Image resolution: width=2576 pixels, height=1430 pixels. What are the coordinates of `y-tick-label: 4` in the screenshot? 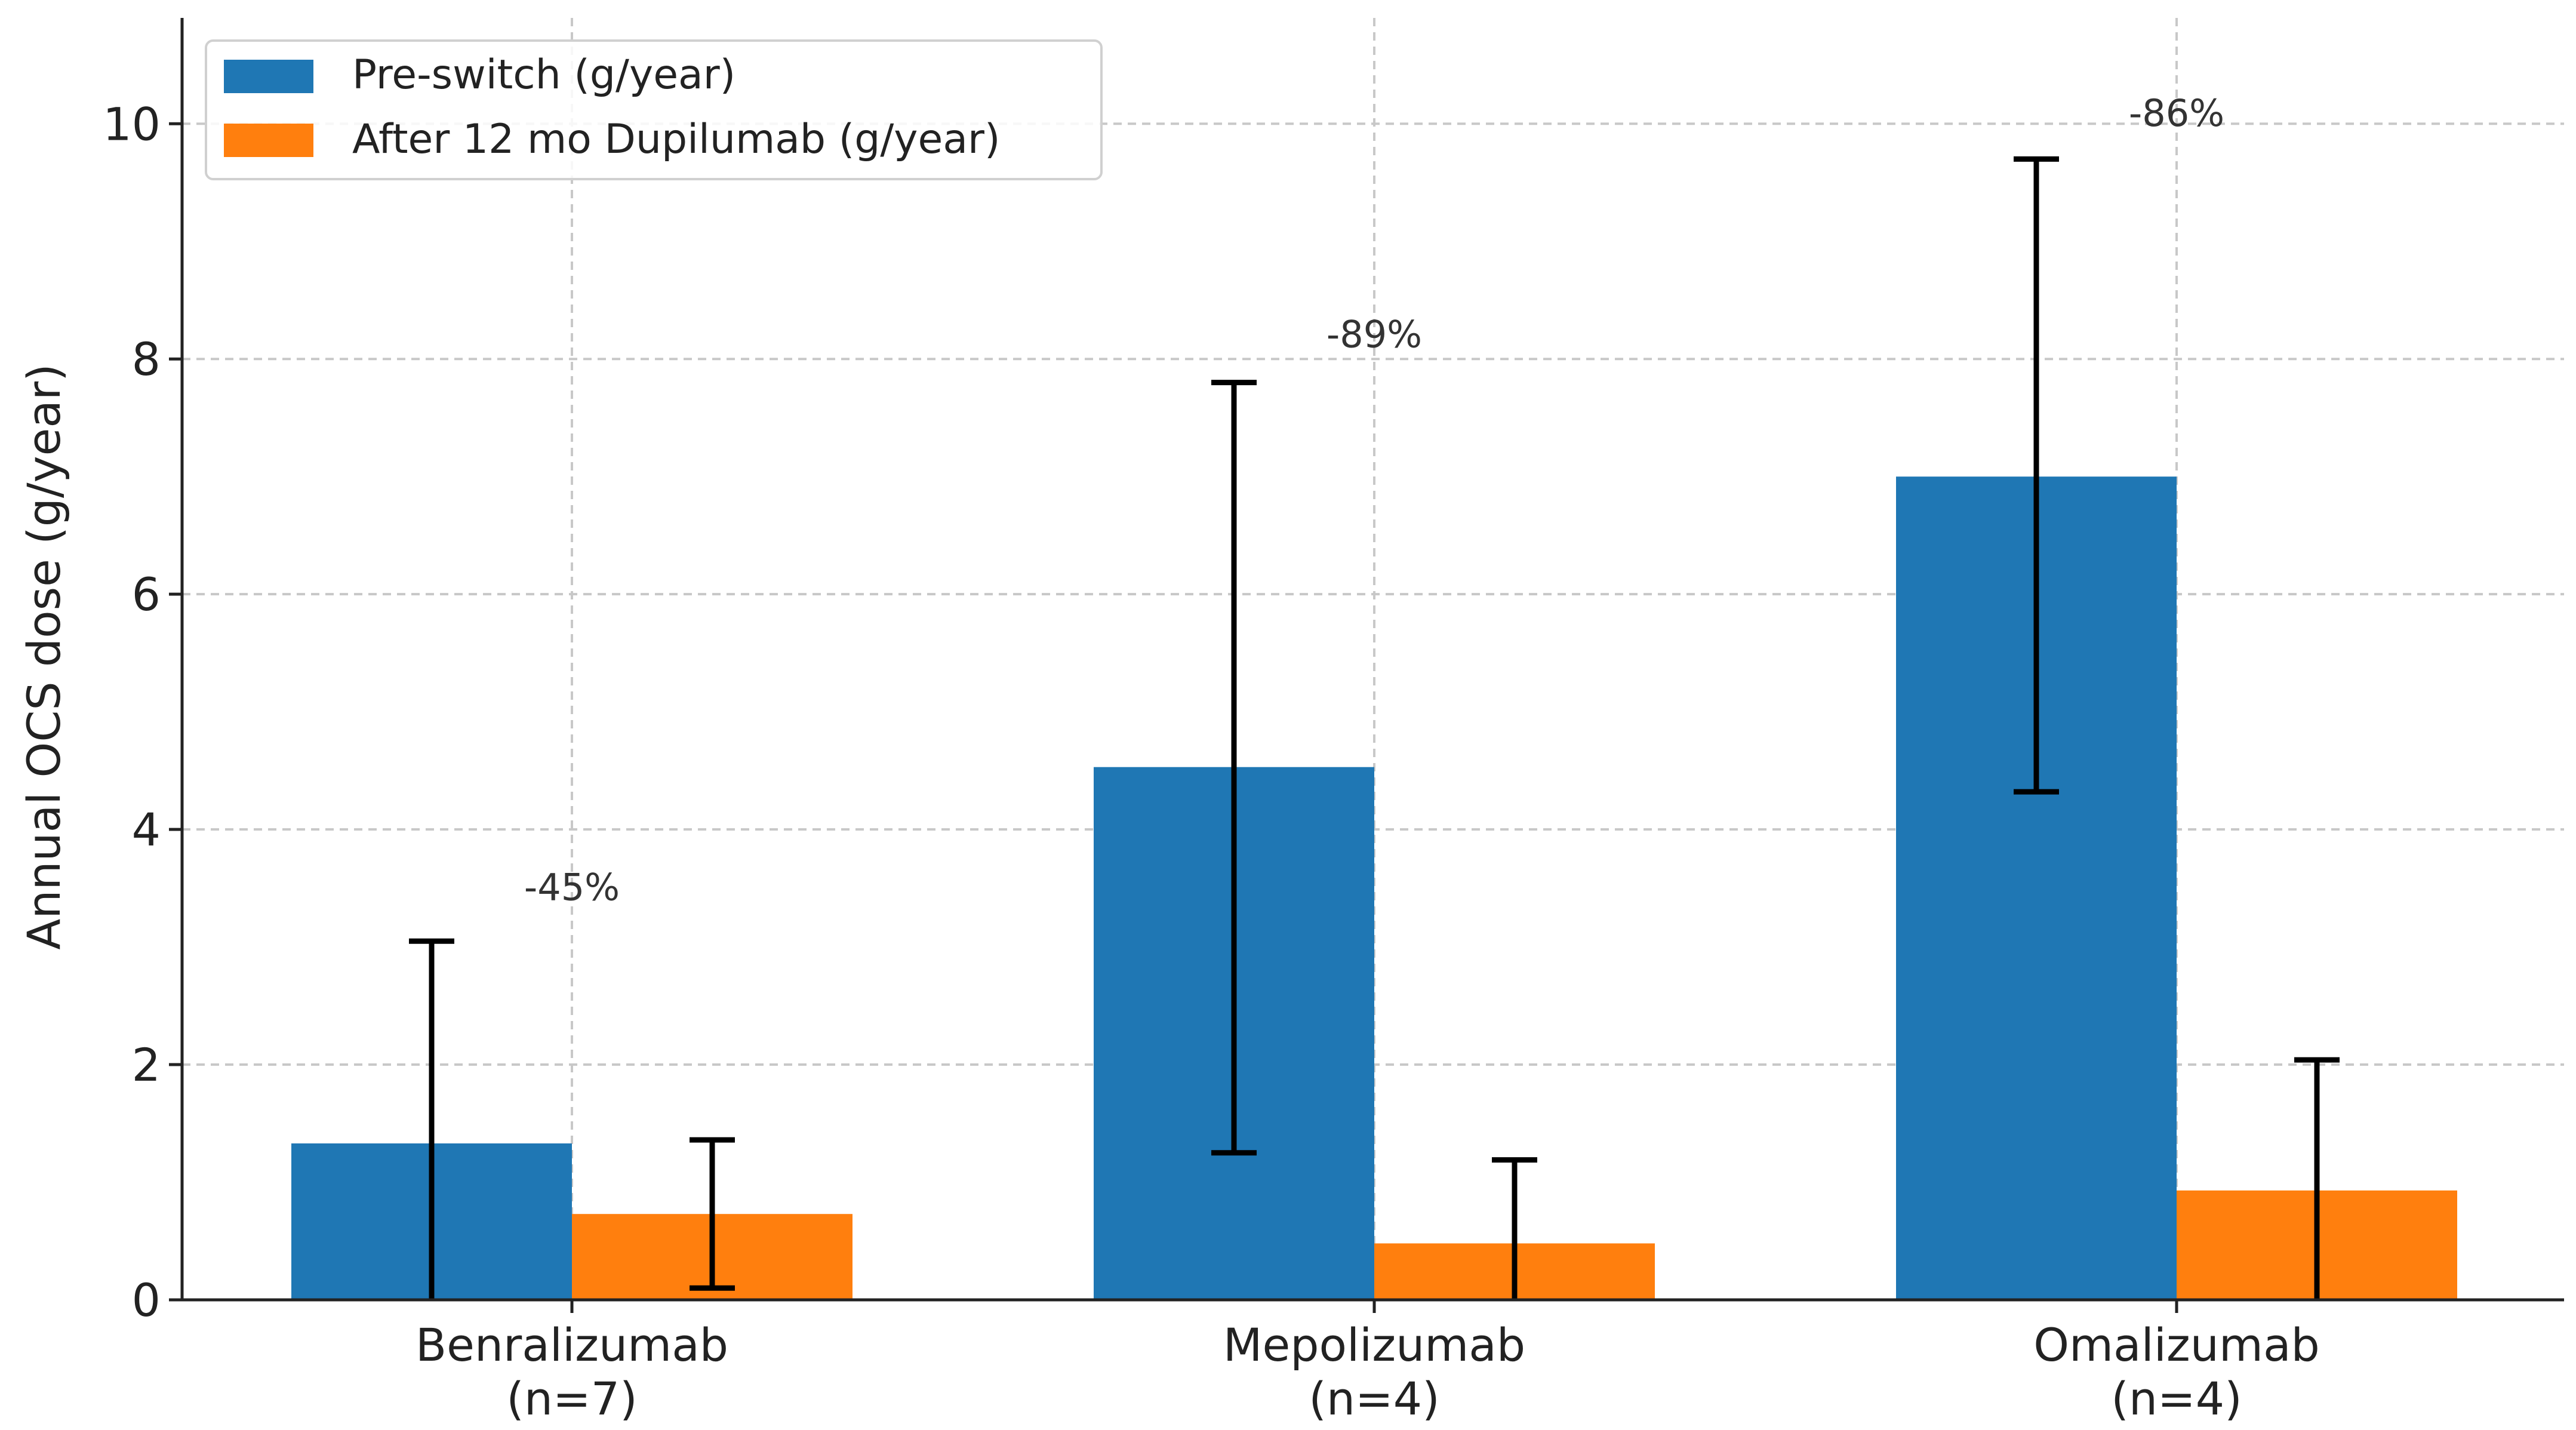 It's located at (146, 829).